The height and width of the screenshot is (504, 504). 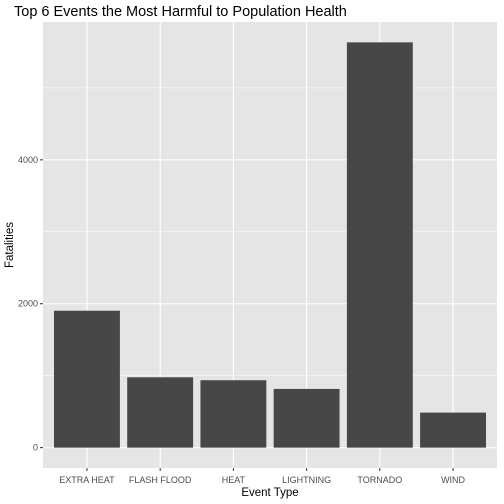 What do you see at coordinates (234, 480) in the screenshot?
I see `x-tick-label: HEAT` at bounding box center [234, 480].